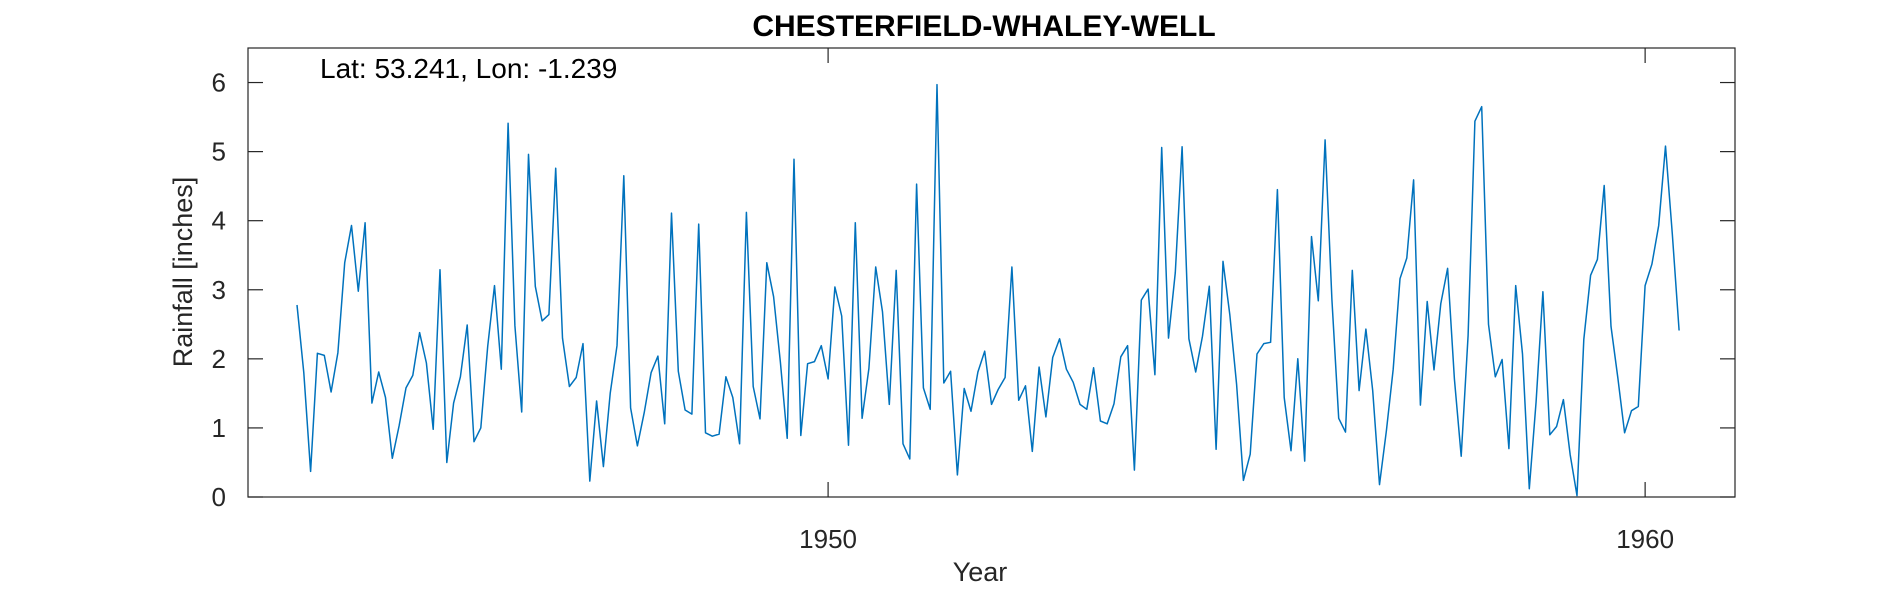 Image resolution: width=1890 pixels, height=591 pixels. What do you see at coordinates (980, 572) in the screenshot?
I see `x-axis-label: Year` at bounding box center [980, 572].